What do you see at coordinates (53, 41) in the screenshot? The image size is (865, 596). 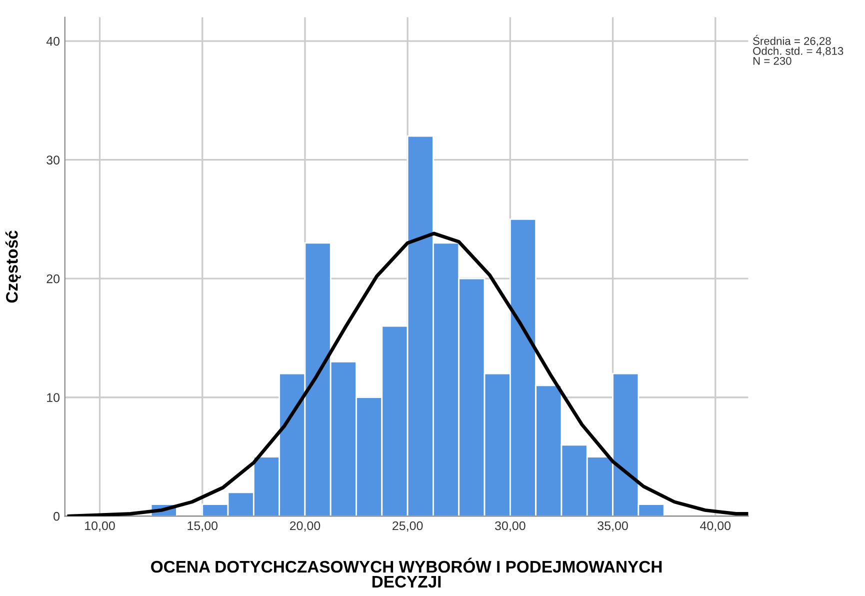 I see `y-tick-label: 40` at bounding box center [53, 41].